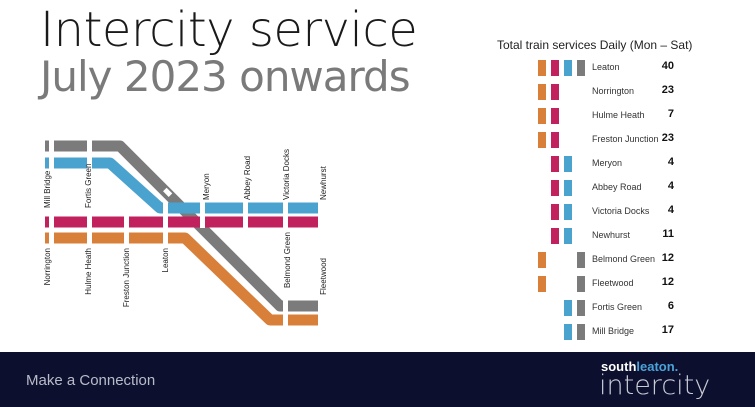 The width and height of the screenshot is (755, 407). Describe the element at coordinates (607, 163) in the screenshot. I see `station-name: Meryon` at that location.